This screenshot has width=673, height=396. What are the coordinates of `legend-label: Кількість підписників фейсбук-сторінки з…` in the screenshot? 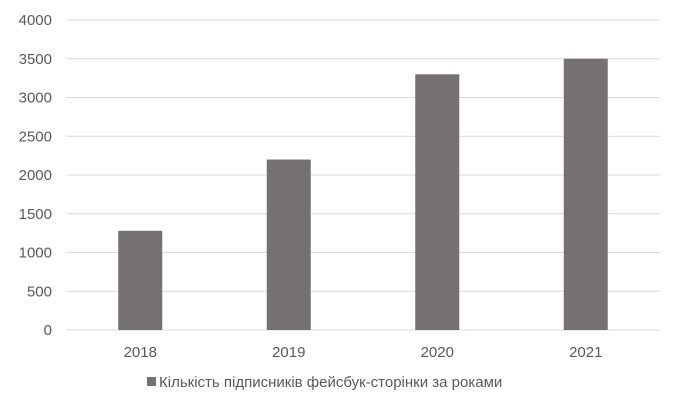 It's located at (330, 382).